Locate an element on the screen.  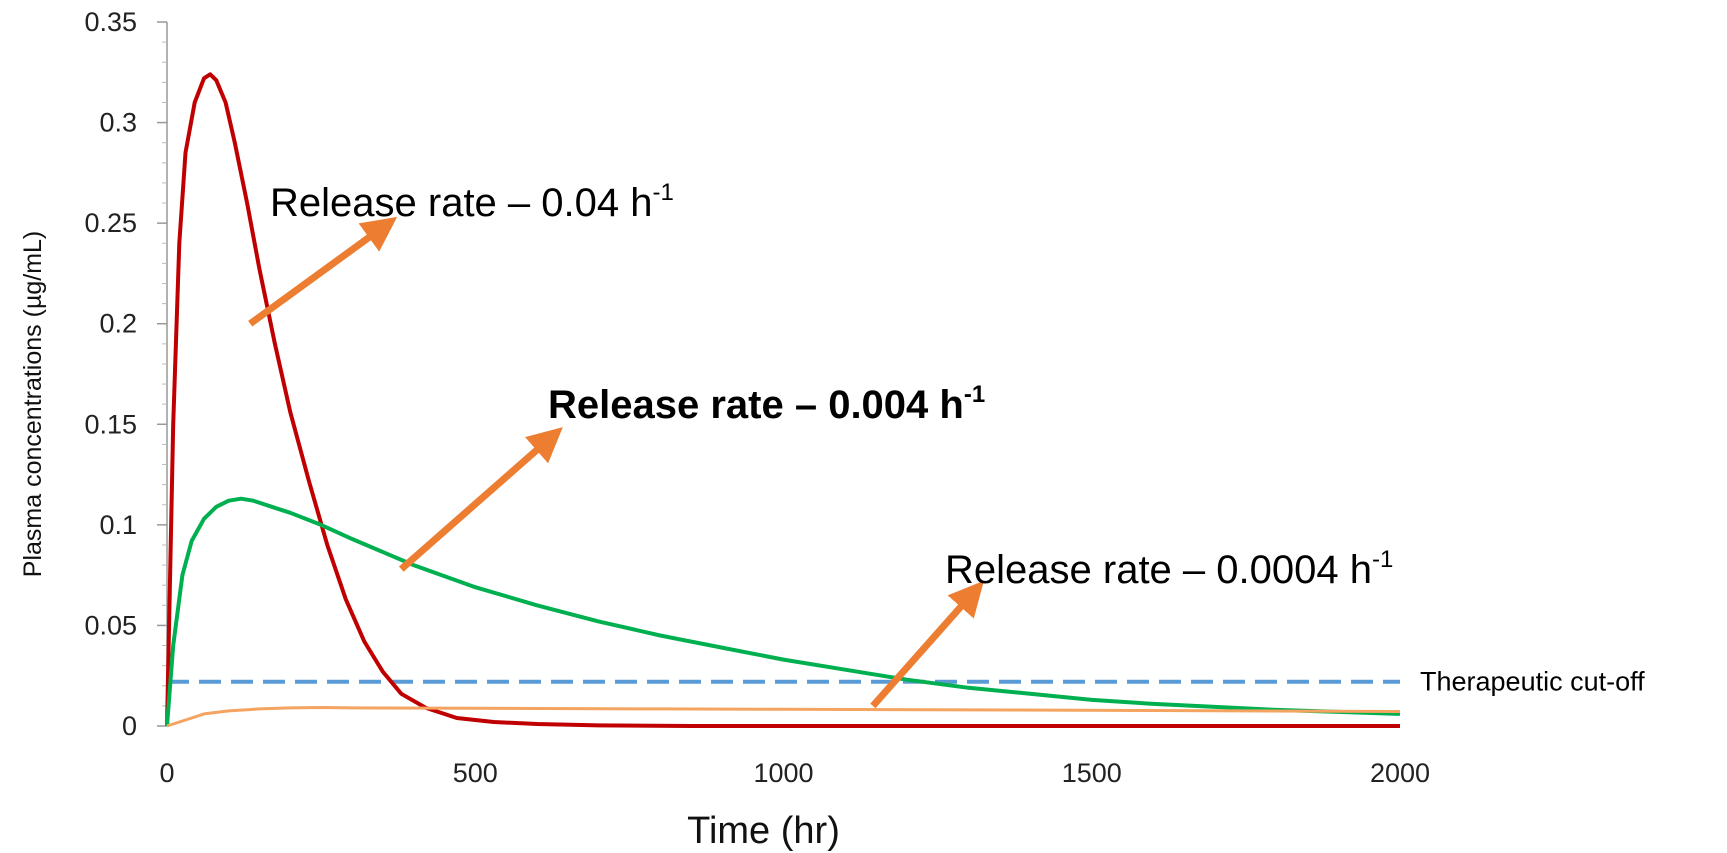
y-tick-label: 0.05 is located at coordinates (110, 625).